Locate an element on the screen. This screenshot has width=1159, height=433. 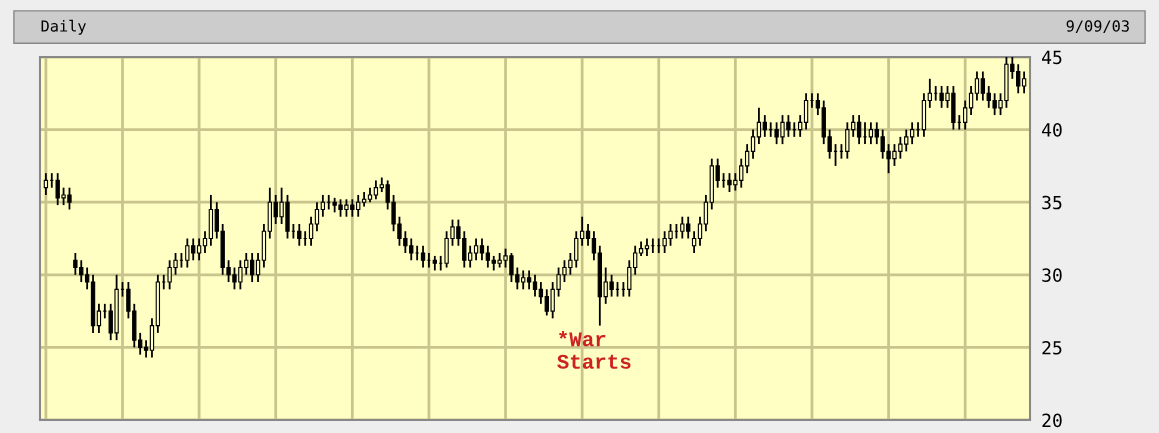
y-tick-label: 40 is located at coordinates (1052, 130).